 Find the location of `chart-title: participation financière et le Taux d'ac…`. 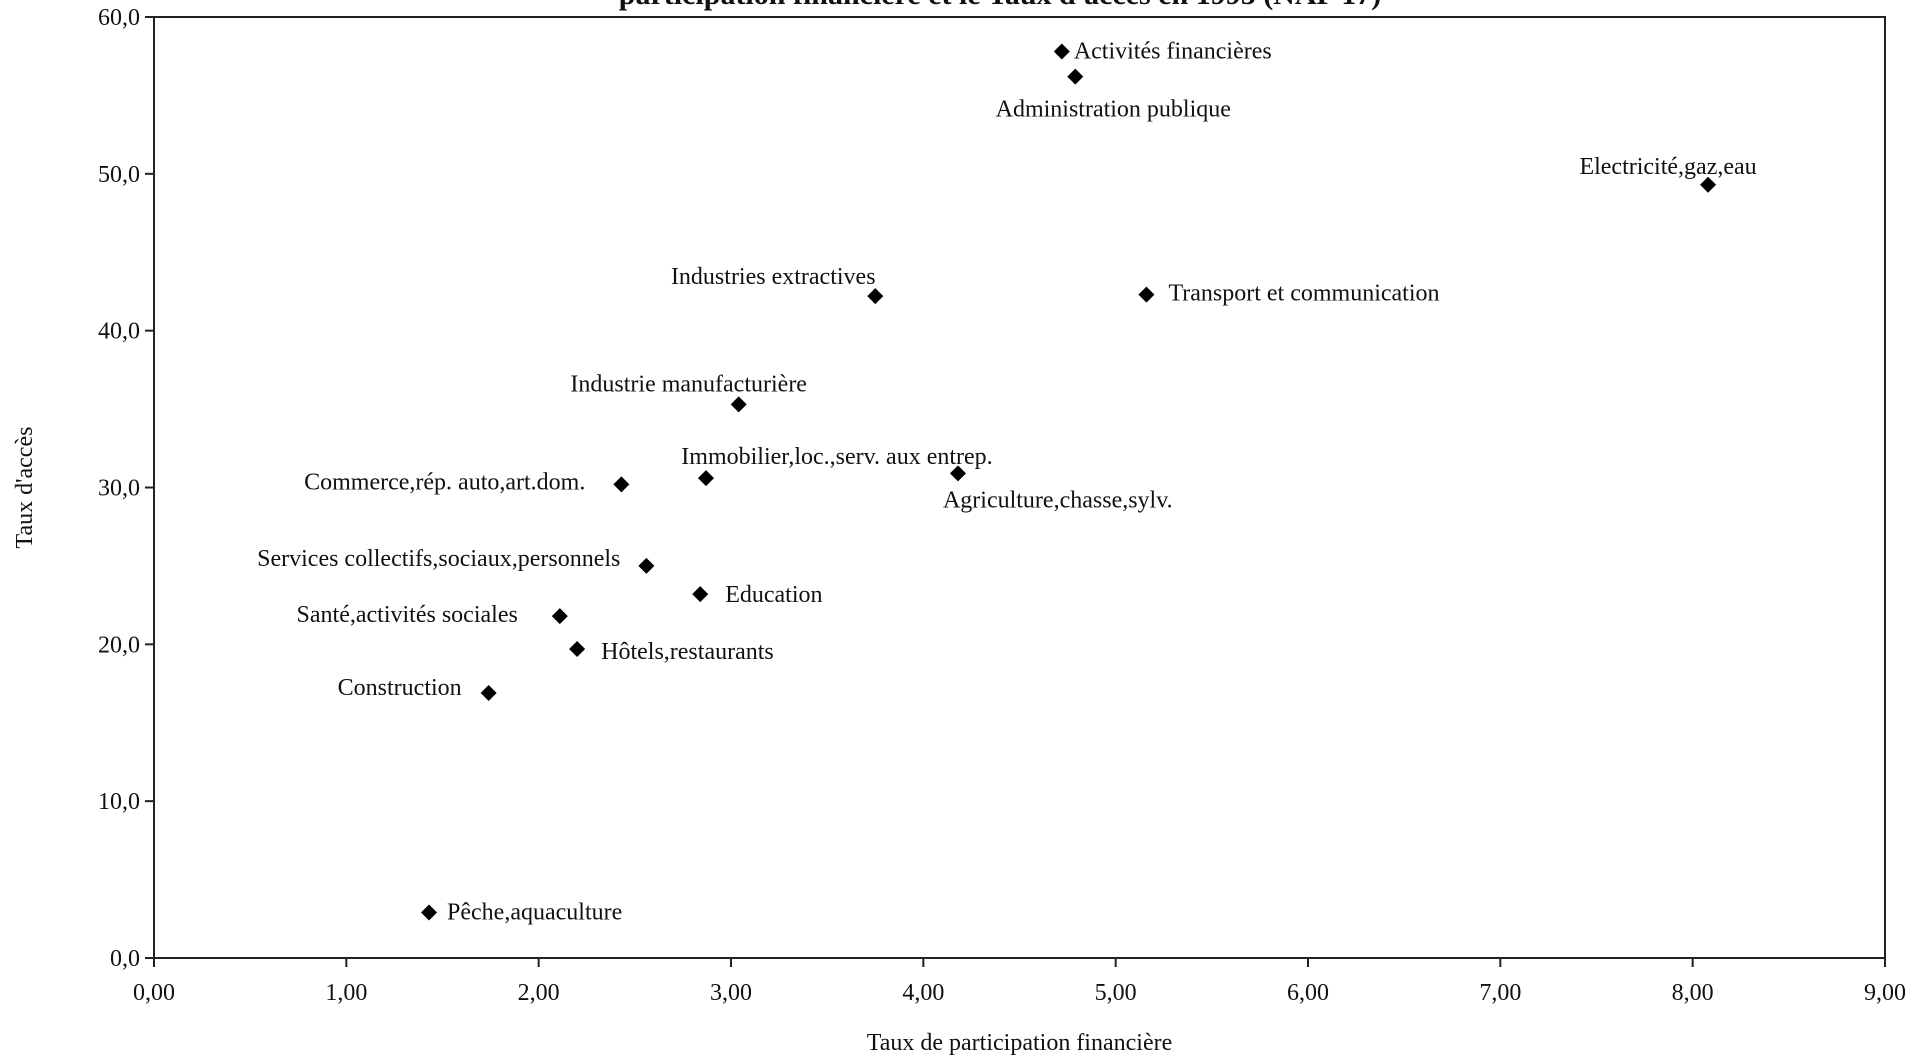

chart-title: participation financière et le Taux d'ac… is located at coordinates (1000, 5).